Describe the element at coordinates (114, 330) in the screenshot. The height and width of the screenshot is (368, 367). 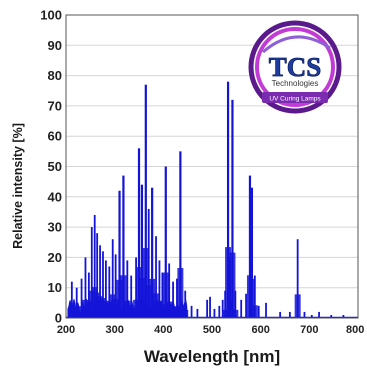
I see `x-tick-label: 300` at that location.